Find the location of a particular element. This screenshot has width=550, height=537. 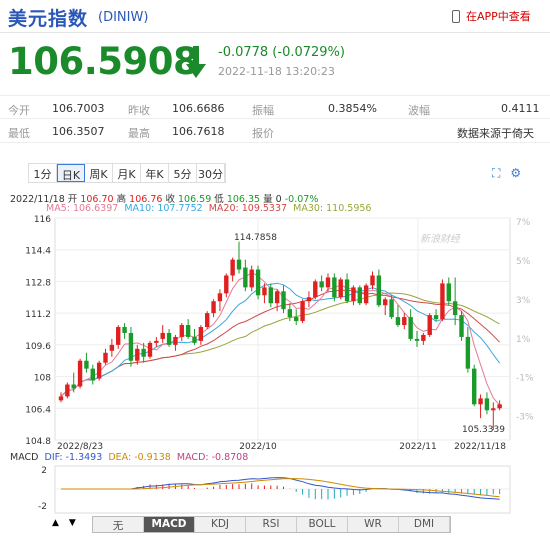

tab-period: 月K is located at coordinates (127, 173).